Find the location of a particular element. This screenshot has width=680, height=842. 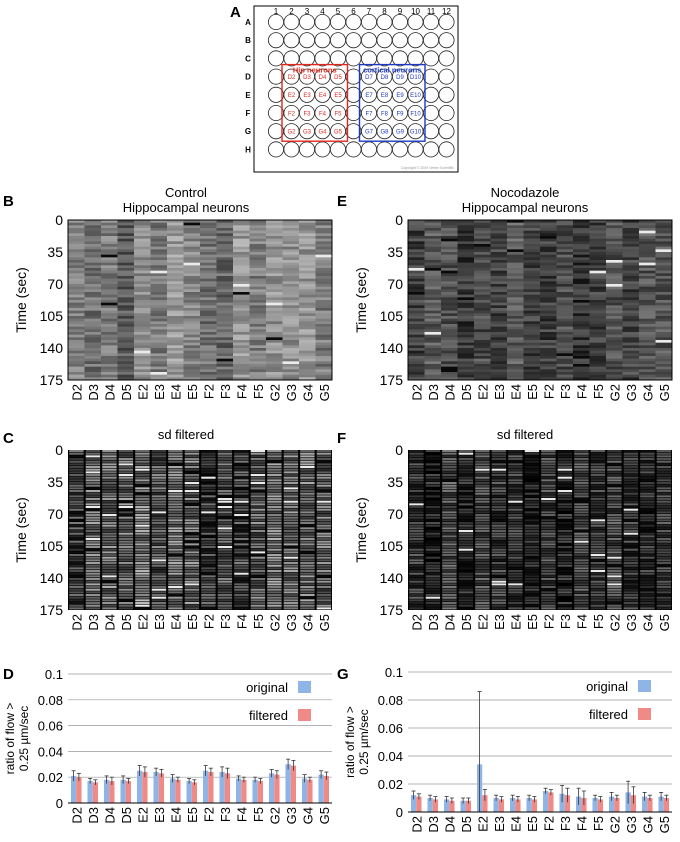

bar-filtered is located at coordinates (617, 805).